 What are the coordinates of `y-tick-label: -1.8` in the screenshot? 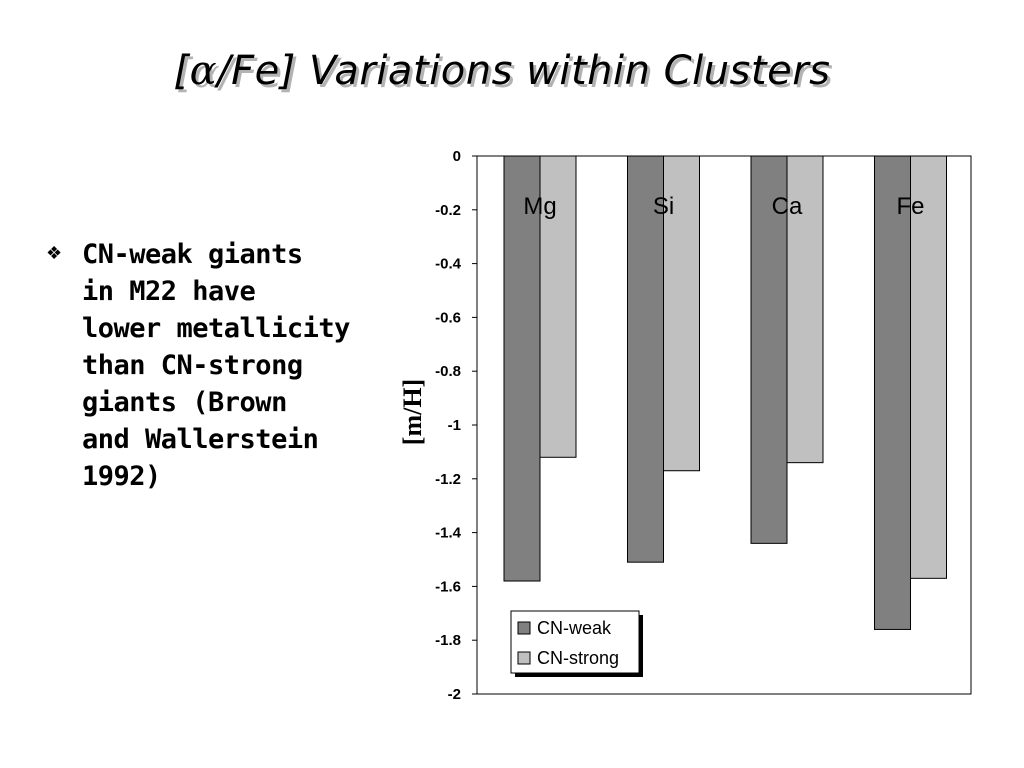 It's located at (448, 640).